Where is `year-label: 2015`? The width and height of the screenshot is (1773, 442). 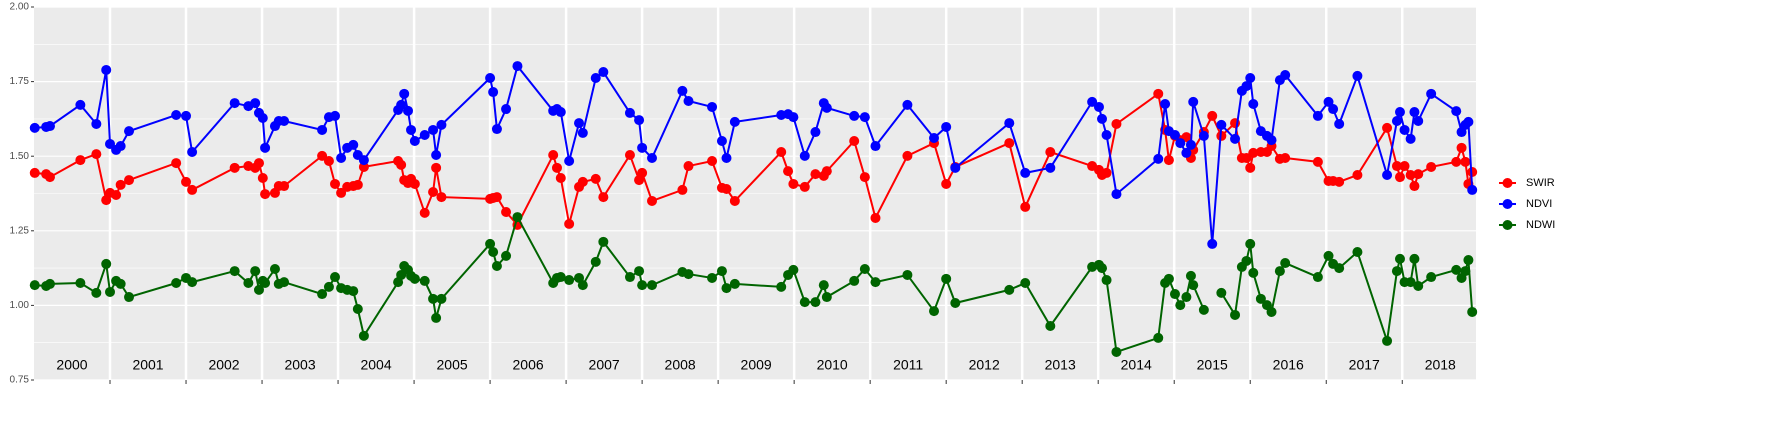
year-label: 2015 is located at coordinates (1212, 365).